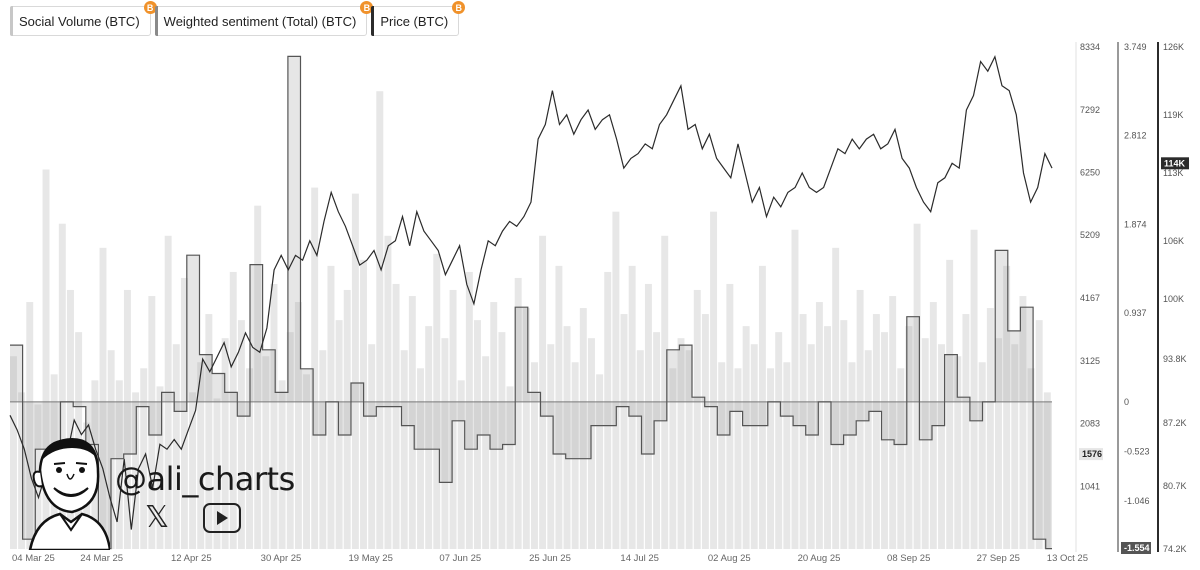 Image resolution: width=1200 pixels, height=570 pixels. What do you see at coordinates (1136, 548) in the screenshot?
I see `sentiment-current-badge: -1.554` at bounding box center [1136, 548].